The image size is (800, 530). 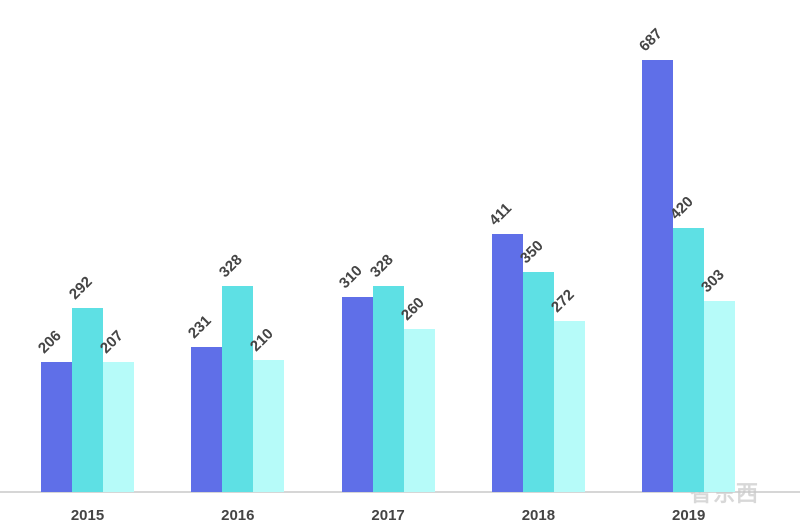 What do you see at coordinates (49, 342) in the screenshot?
I see `data-label: 206` at bounding box center [49, 342].